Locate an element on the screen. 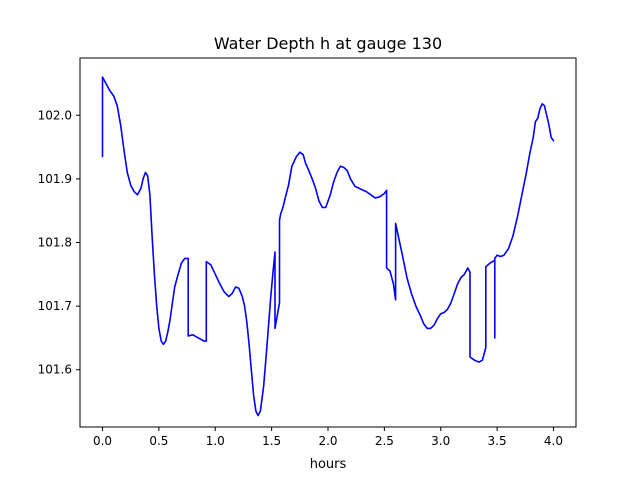 This screenshot has height=480, width=640. x-axis-label: hours is located at coordinates (328, 464).